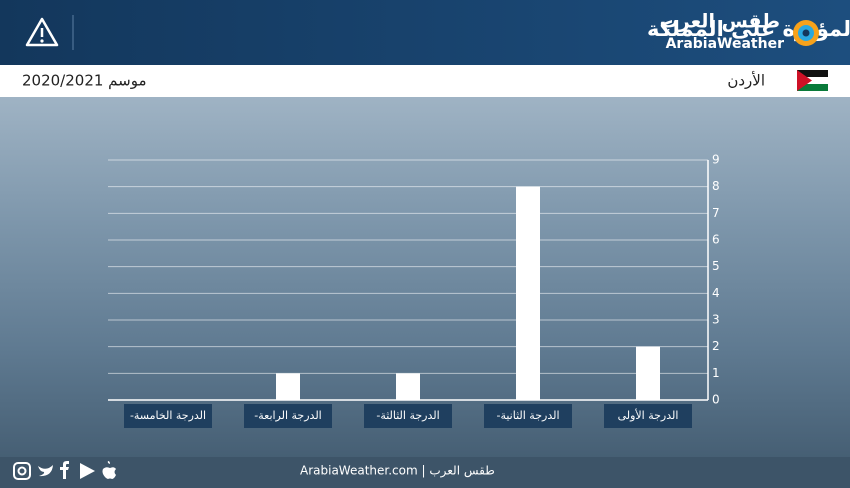 This screenshot has width=850, height=488. I want to click on x-tick-label: الدرجة الخامسة-, so click(168, 415).